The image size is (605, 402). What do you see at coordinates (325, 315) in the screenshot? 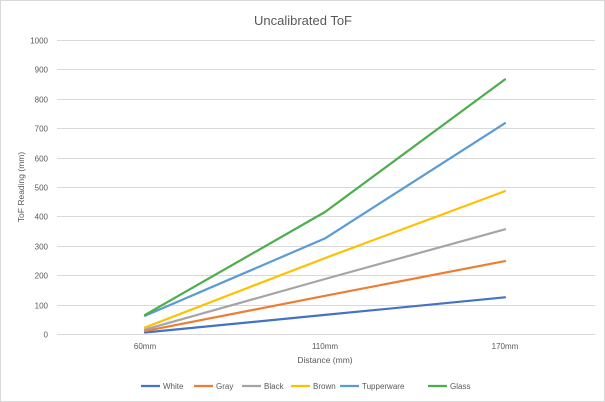
I see `series-line-white` at bounding box center [325, 315].